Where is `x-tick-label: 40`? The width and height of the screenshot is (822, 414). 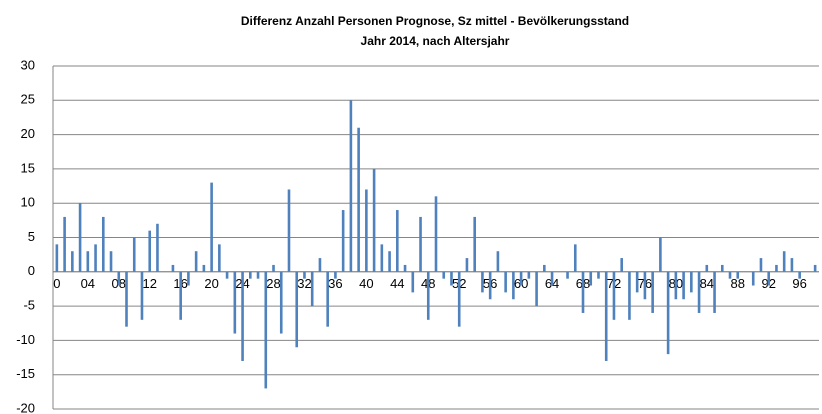
x-tick-label: 40 is located at coordinates (366, 283).